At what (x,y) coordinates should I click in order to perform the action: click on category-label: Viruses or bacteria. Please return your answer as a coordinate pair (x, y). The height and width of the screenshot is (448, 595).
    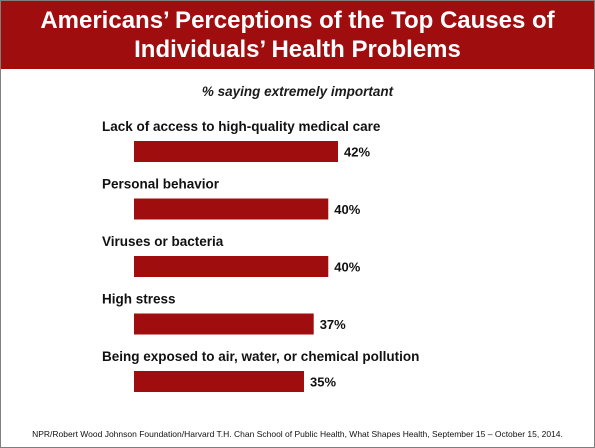
    Looking at the image, I should click on (163, 241).